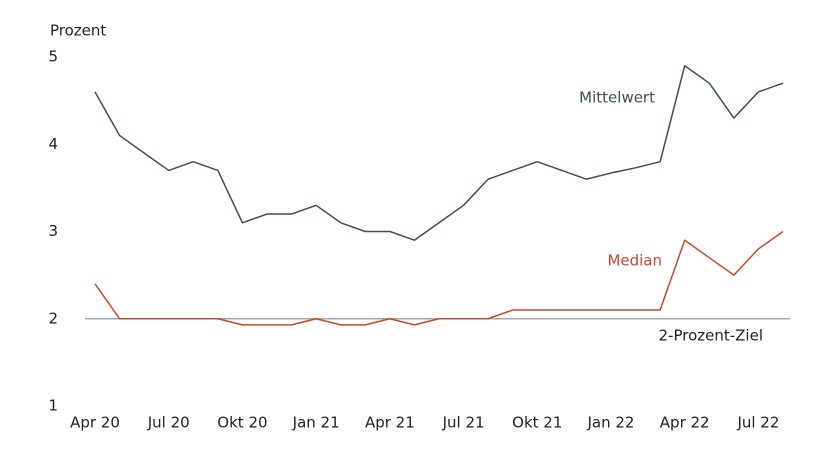 The image size is (840, 457). I want to click on y-axis-label: Prozent, so click(78, 31).